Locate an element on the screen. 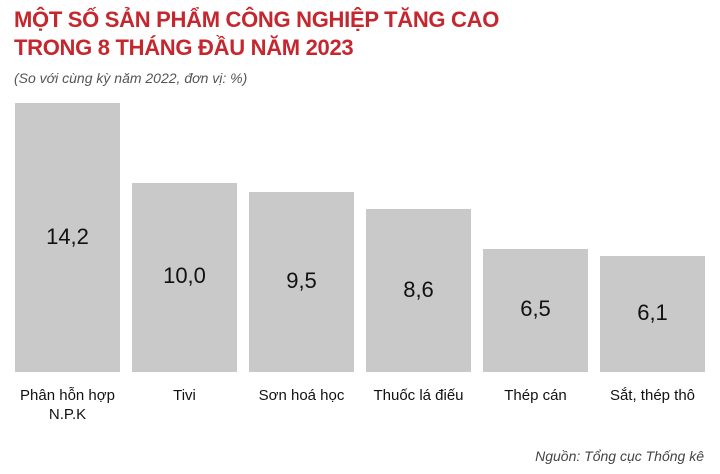  x-tick-label: Phân hỗn hợp N.P.K is located at coordinates (67, 405).